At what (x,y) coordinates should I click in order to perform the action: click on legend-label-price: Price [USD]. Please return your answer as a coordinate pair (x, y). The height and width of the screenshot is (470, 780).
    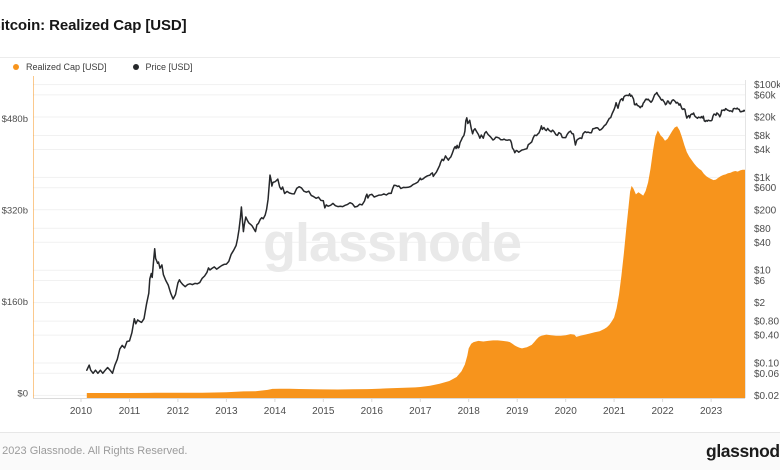
    Looking at the image, I should click on (169, 67).